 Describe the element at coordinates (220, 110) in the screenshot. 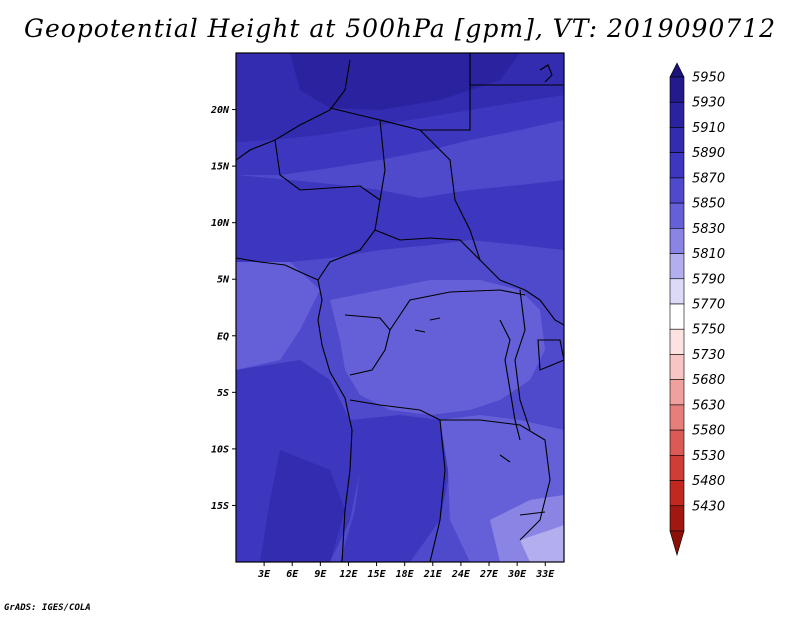

I see `lat-tick-label: 20N` at that location.